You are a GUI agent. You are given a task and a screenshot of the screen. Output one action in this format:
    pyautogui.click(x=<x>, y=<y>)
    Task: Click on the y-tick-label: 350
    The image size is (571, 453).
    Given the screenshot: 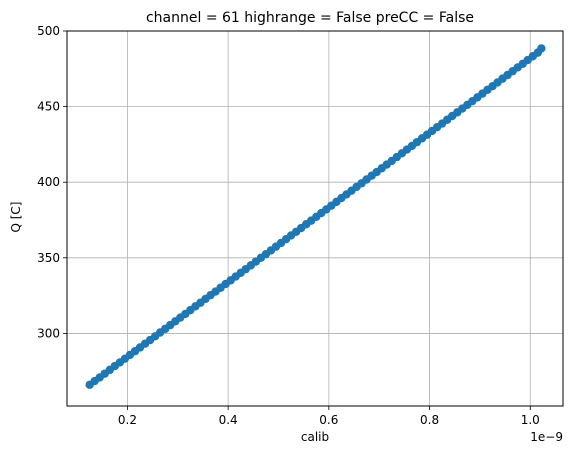 What is the action you would take?
    pyautogui.click(x=48, y=258)
    